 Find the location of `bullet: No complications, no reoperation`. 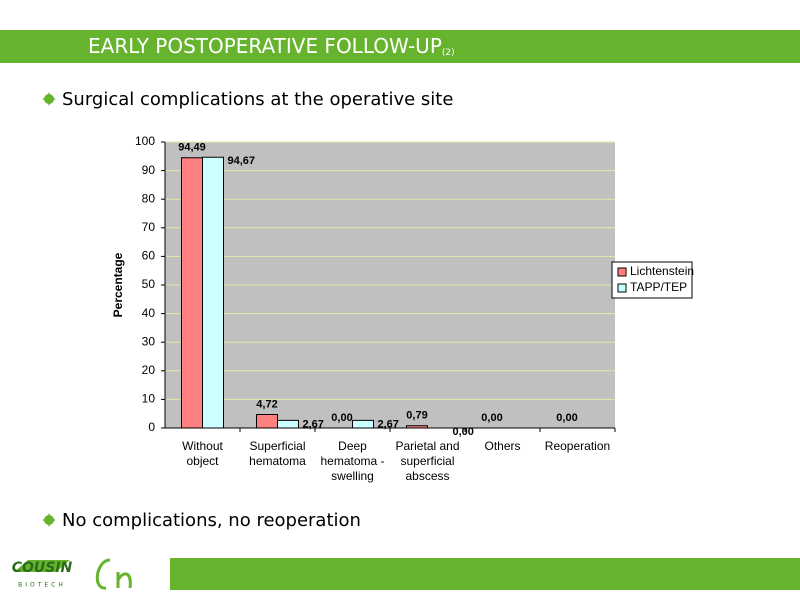

bullet: No complications, no reoperation is located at coordinates (211, 520).